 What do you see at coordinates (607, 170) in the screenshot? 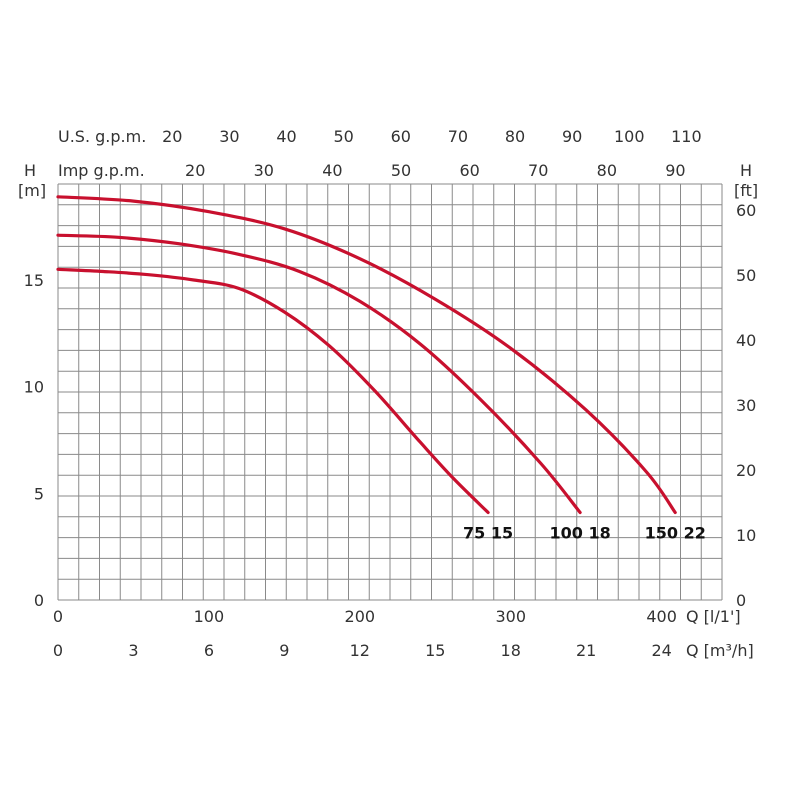
I see `top-imp-tick-label: 80` at bounding box center [607, 170].